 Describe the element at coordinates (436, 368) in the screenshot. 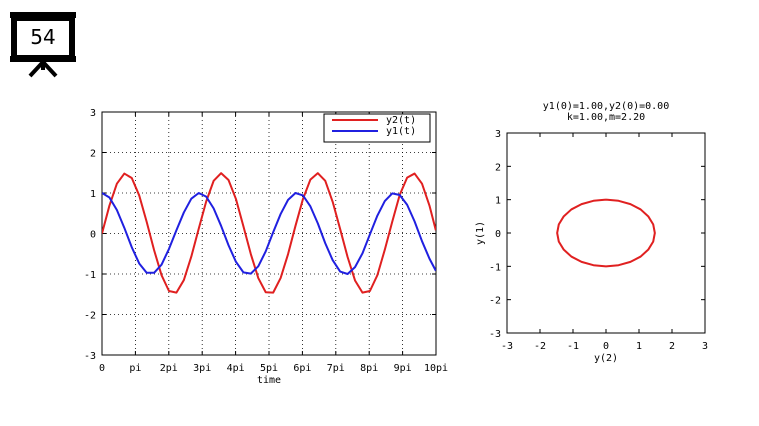

I see `chart1-xtick-label: 10pi` at that location.